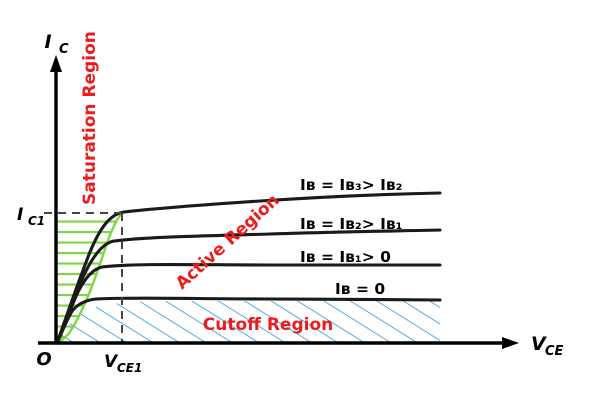  Describe the element at coordinates (111, 362) in the screenshot. I see `x-tick-label-vce1-main: V` at that location.